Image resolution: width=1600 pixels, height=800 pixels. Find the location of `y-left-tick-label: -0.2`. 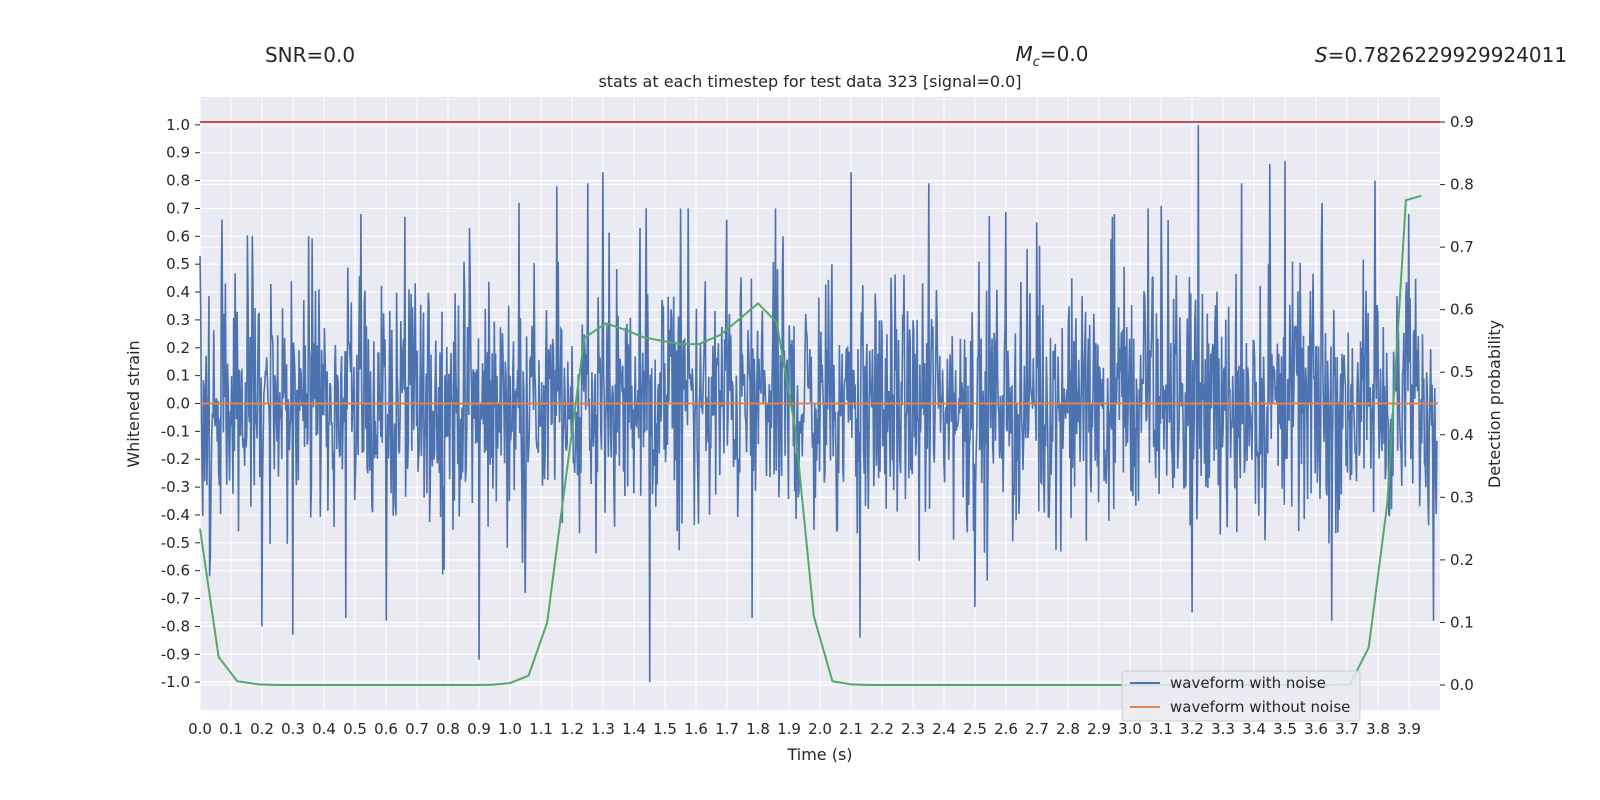

y-left-tick-label: -0.2 is located at coordinates (175, 459).